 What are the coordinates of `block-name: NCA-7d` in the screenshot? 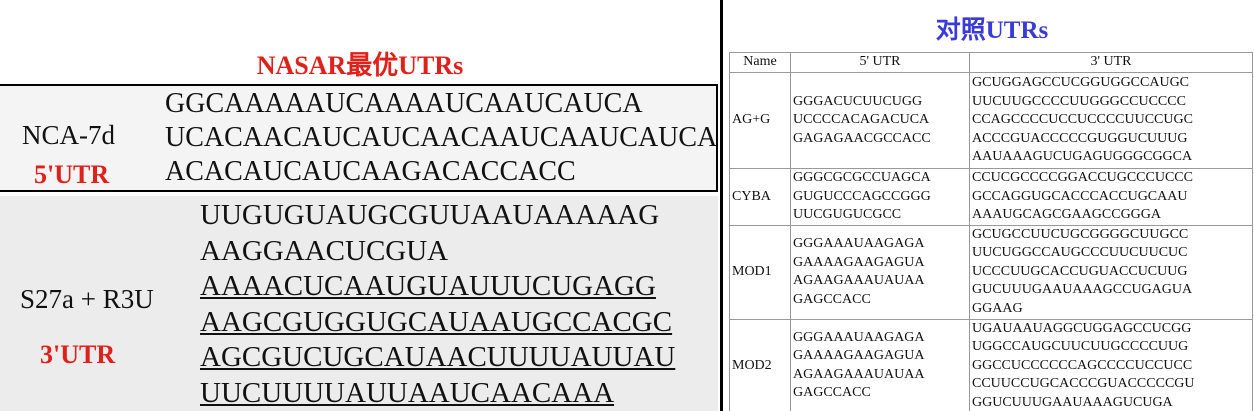 It's located at (68, 135).